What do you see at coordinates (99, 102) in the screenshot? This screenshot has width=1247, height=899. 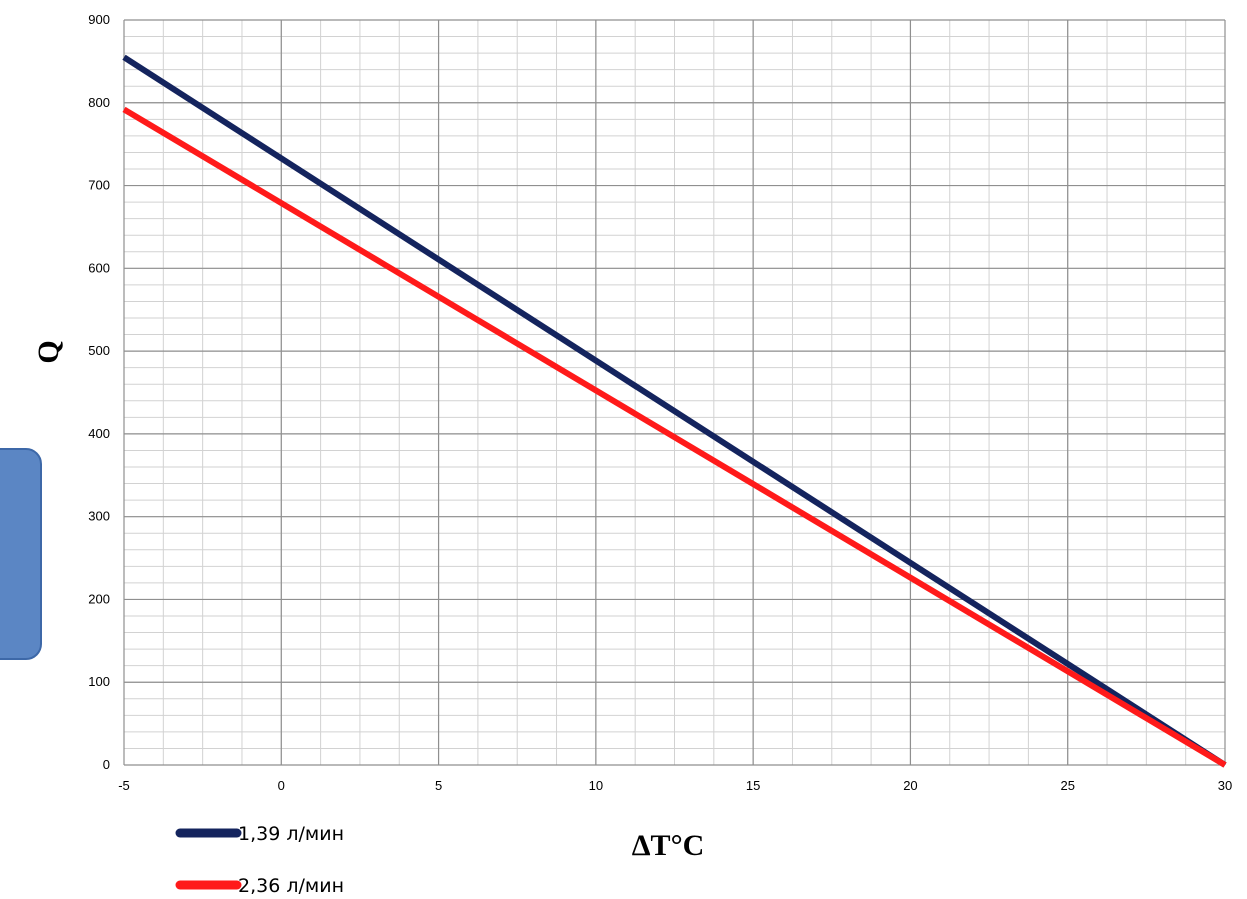 I see `y-tick-label: 800` at bounding box center [99, 102].